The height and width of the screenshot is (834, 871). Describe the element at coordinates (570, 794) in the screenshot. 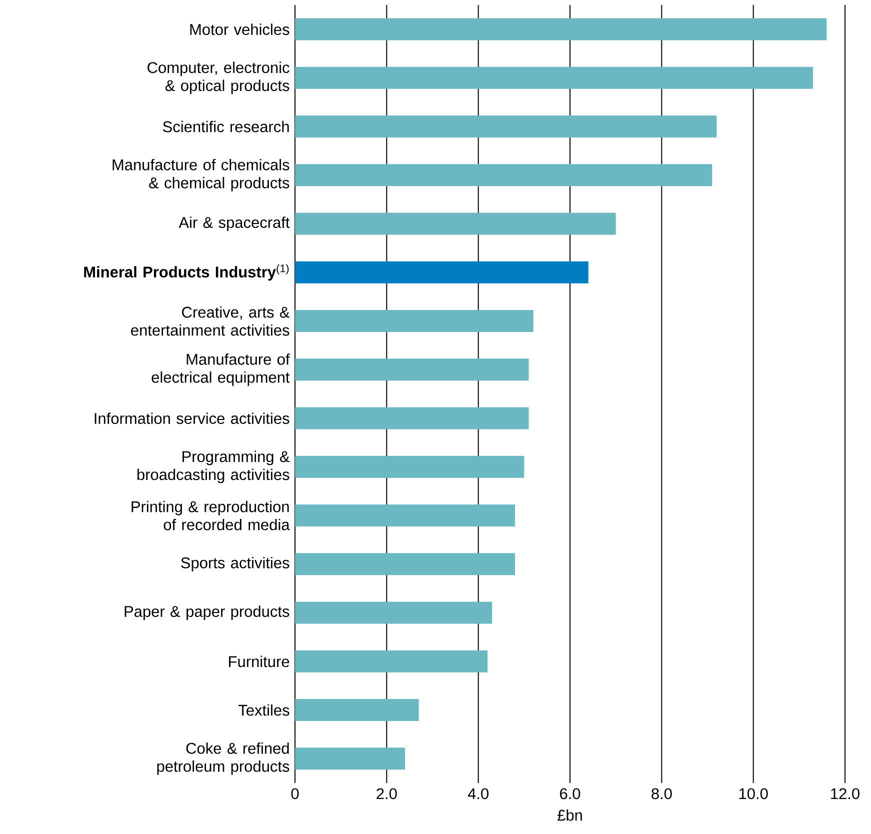

I see `x-tick-label: 6.0` at that location.